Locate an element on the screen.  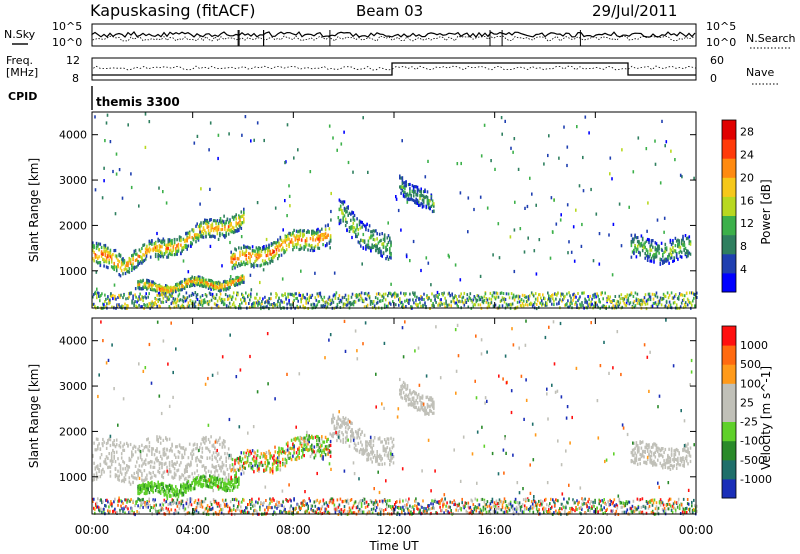
scatter-structure is located at coordinates (107, 259).